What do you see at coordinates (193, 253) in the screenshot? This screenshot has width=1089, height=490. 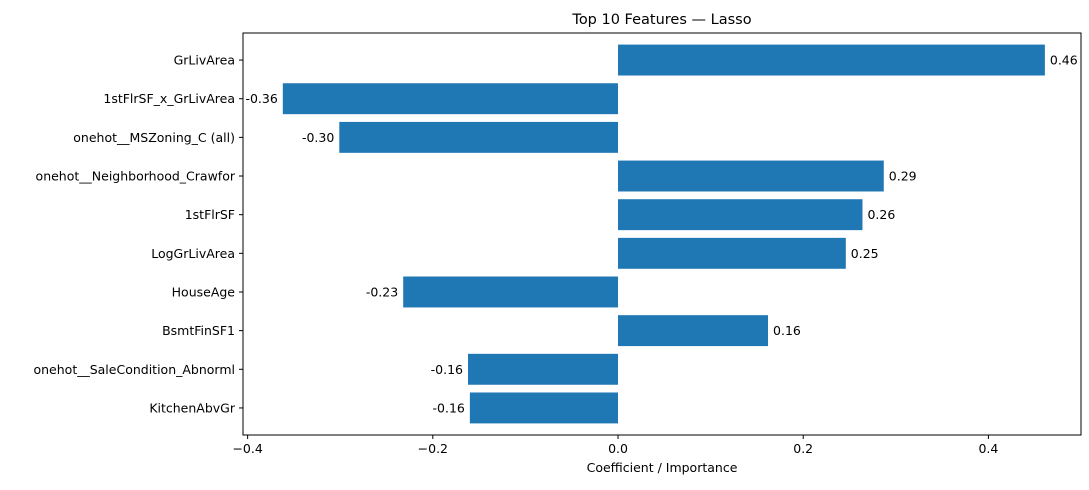 I see `y-tick-label: LogGrLivArea` at bounding box center [193, 253].